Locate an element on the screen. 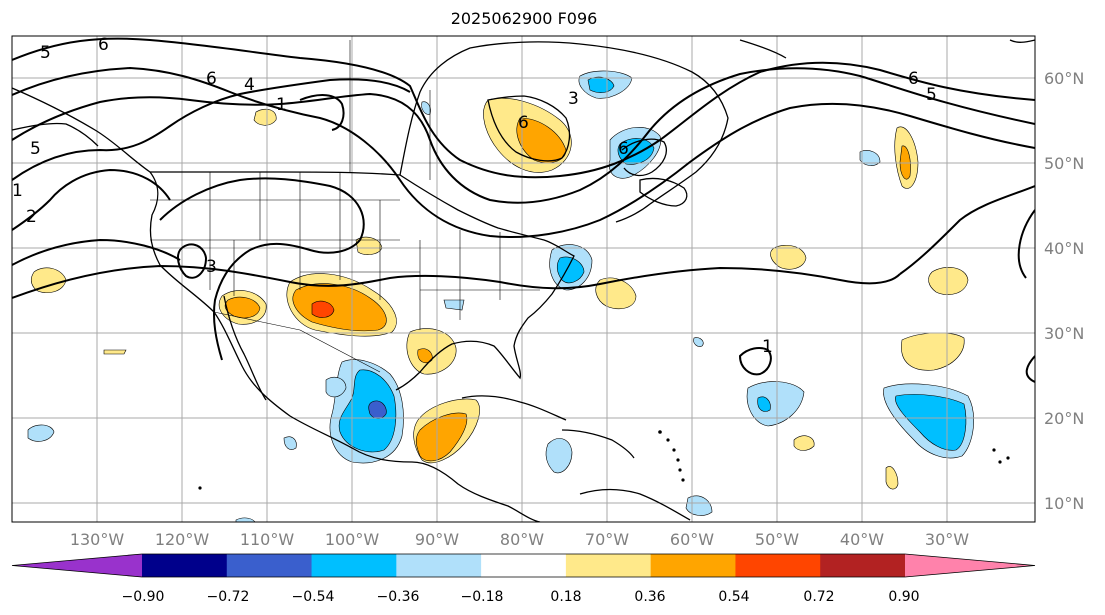  colorbar-tick-label: 0.54 is located at coordinates (733, 597).